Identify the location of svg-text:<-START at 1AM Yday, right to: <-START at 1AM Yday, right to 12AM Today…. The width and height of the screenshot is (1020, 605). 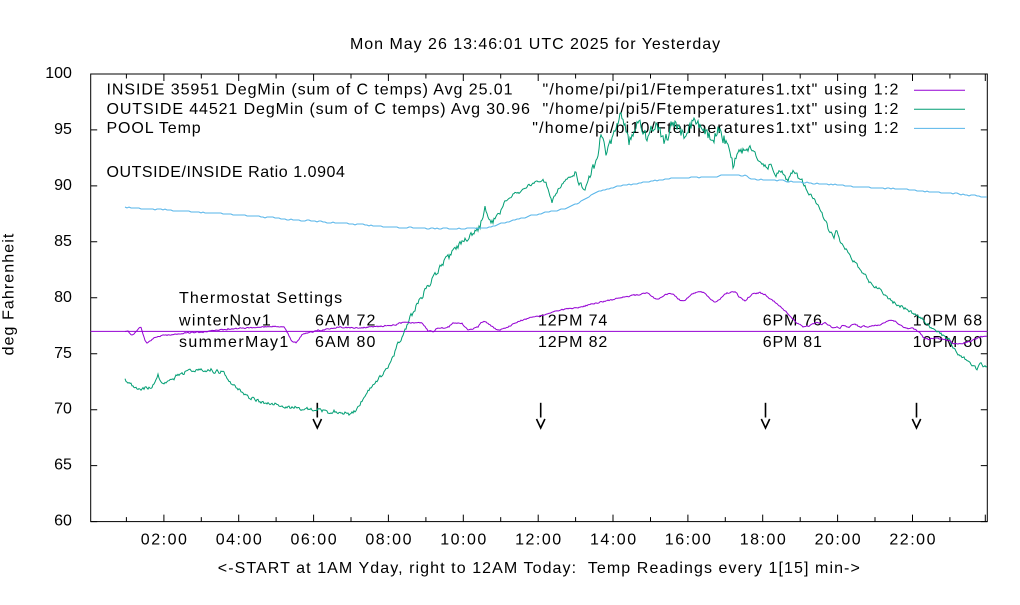
(539, 568).